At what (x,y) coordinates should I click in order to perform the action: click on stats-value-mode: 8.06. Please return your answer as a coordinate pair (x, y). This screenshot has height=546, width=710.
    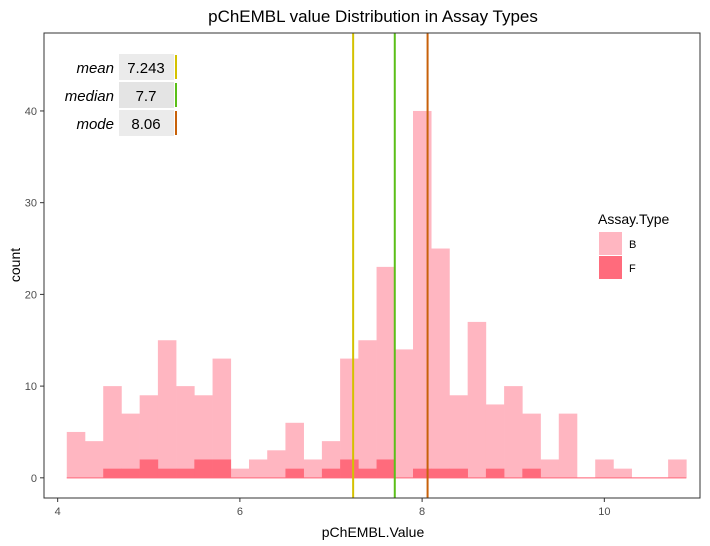
    Looking at the image, I should click on (145, 124).